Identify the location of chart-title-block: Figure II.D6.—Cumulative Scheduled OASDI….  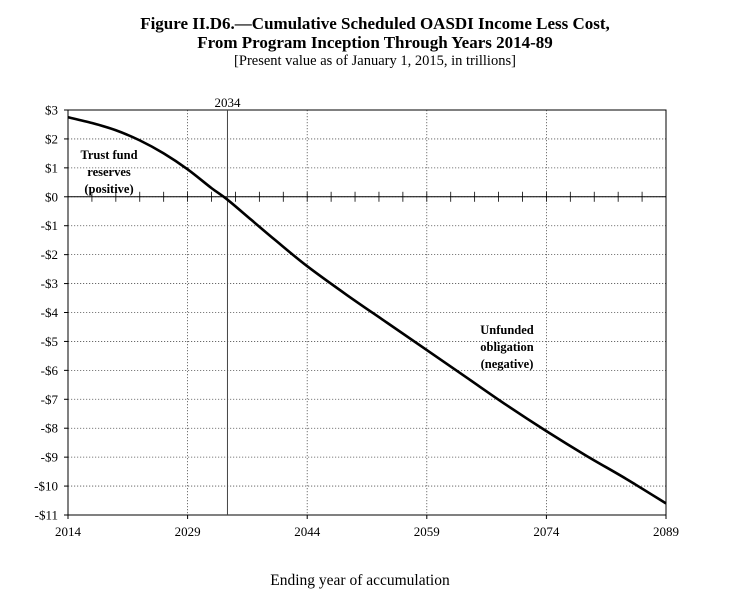
(375, 42).